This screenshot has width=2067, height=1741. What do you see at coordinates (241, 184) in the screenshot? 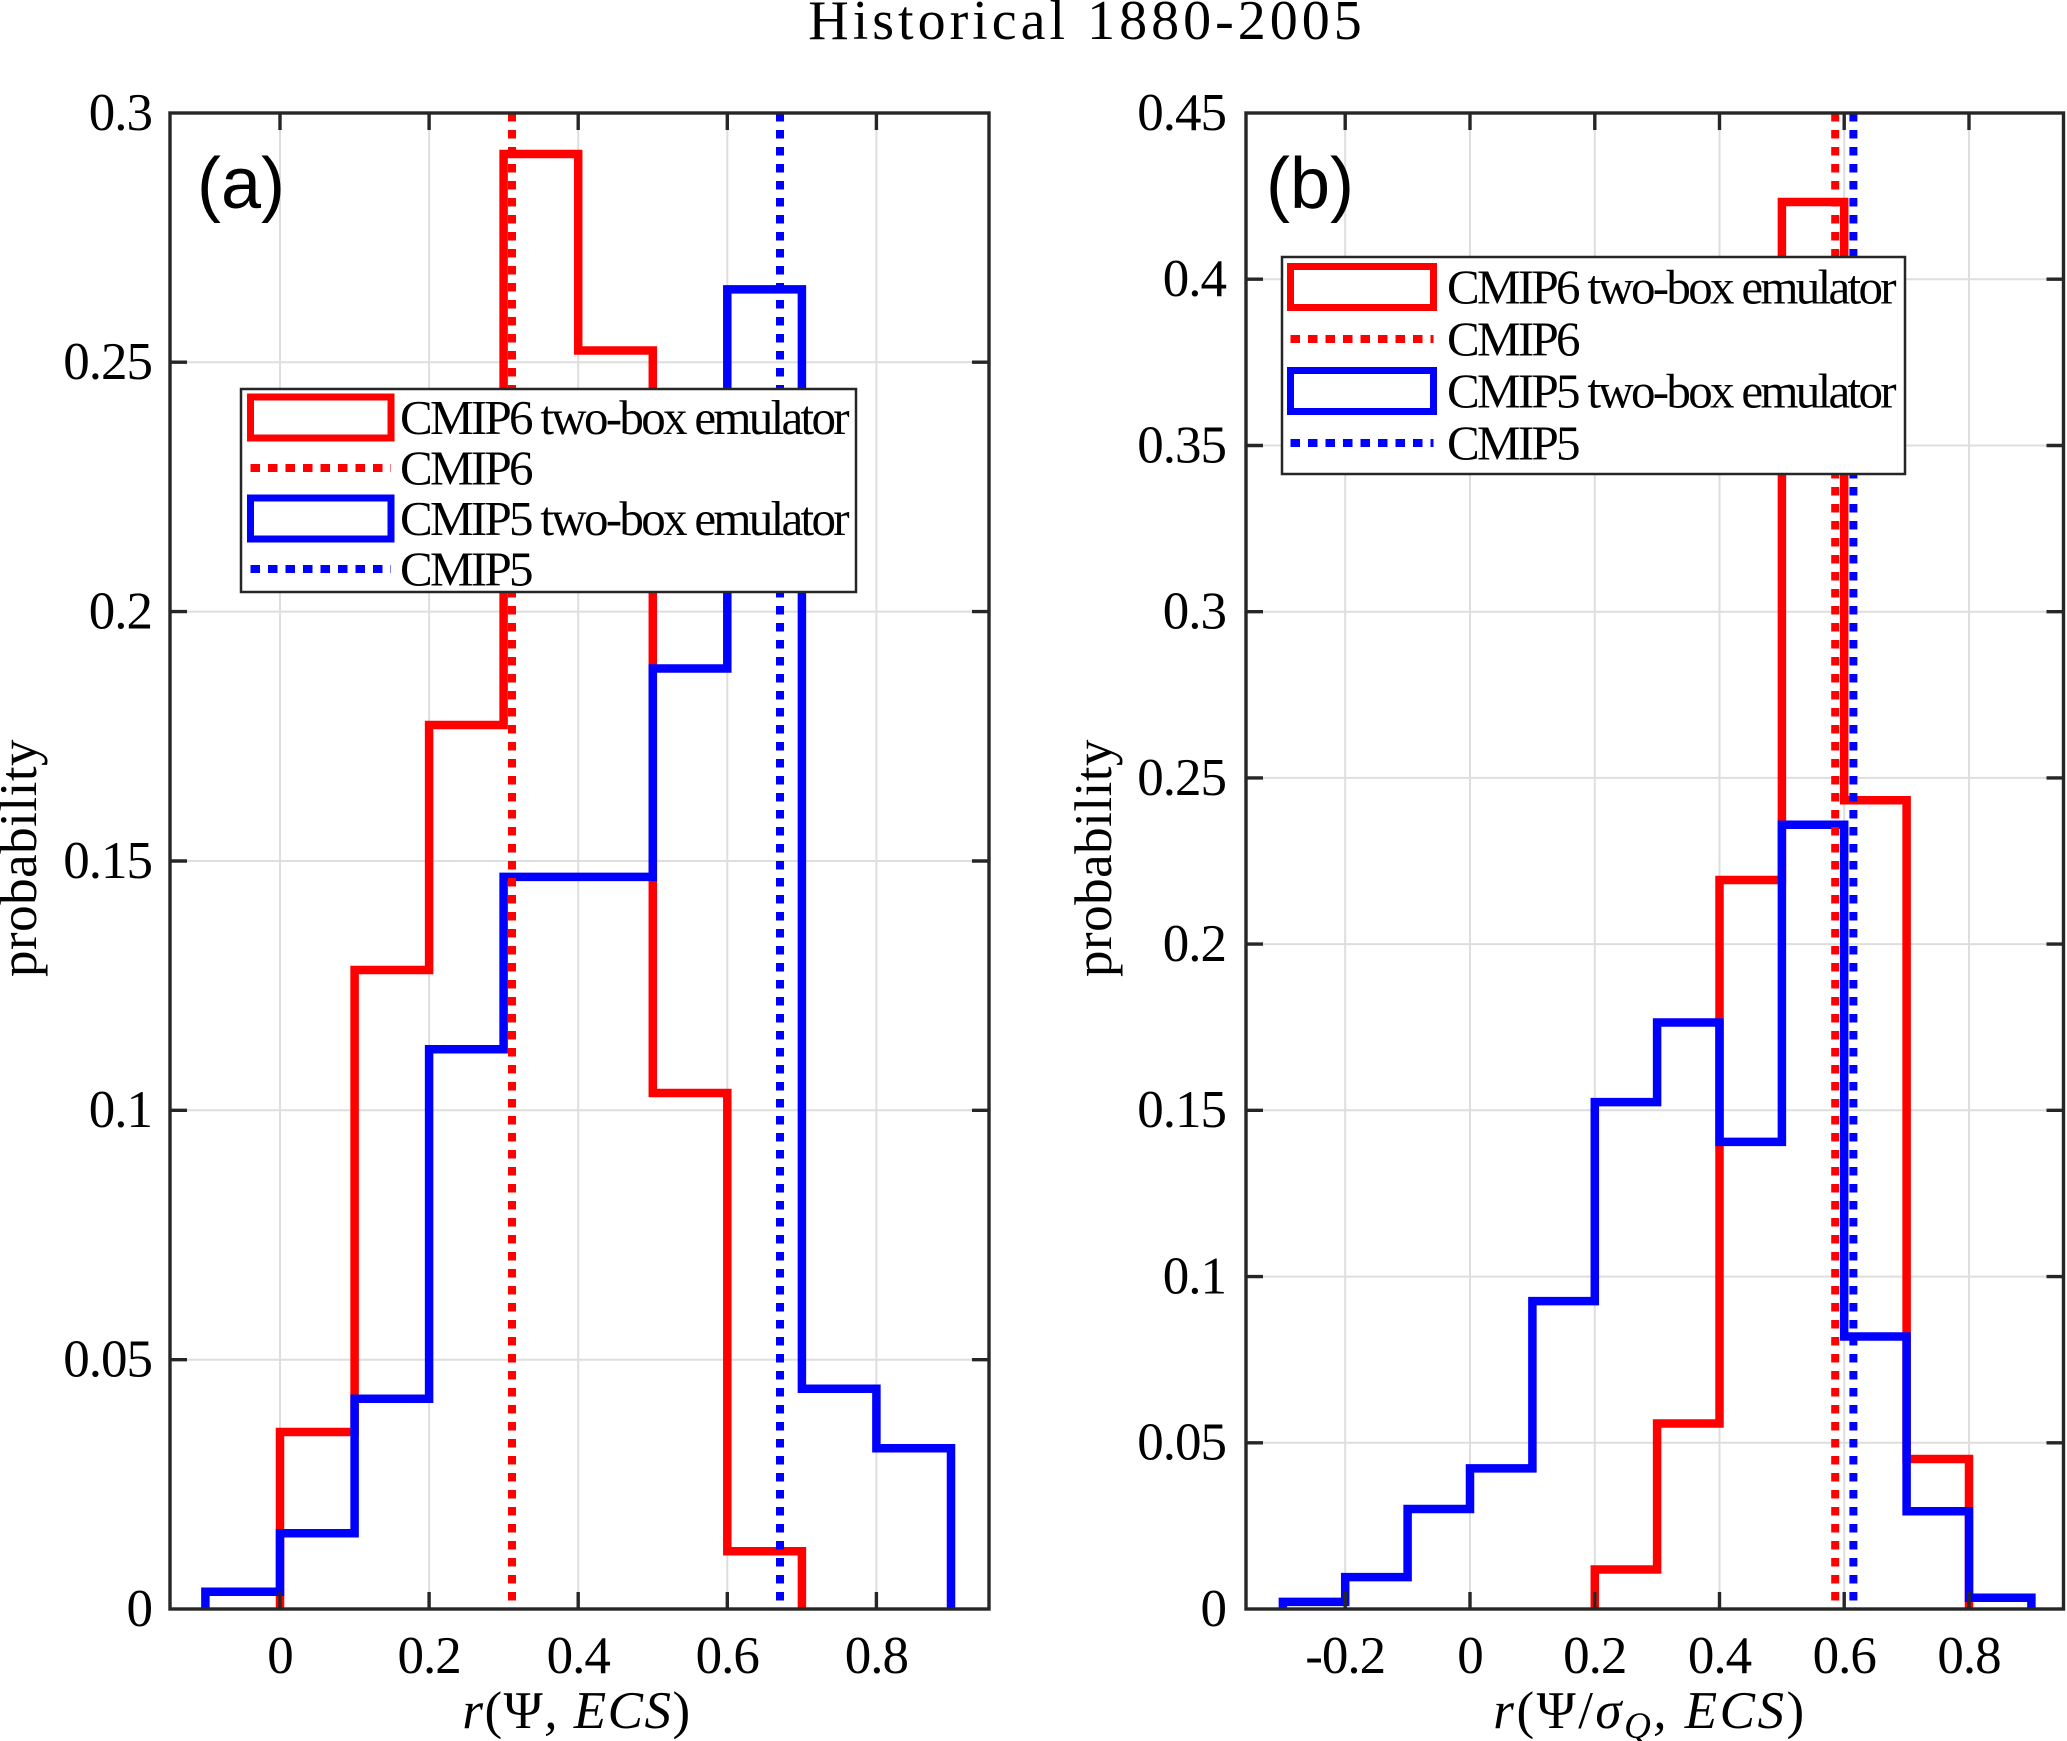
I see `svg-text: (a)` at bounding box center [241, 184].